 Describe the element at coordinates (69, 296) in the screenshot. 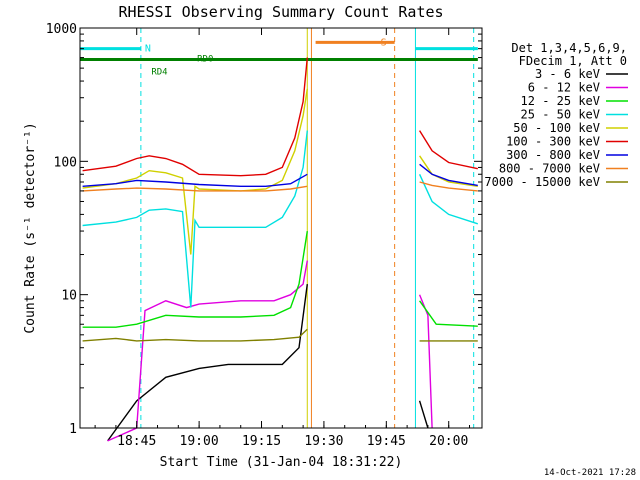

I see `y-tick-label-1: 10` at that location.